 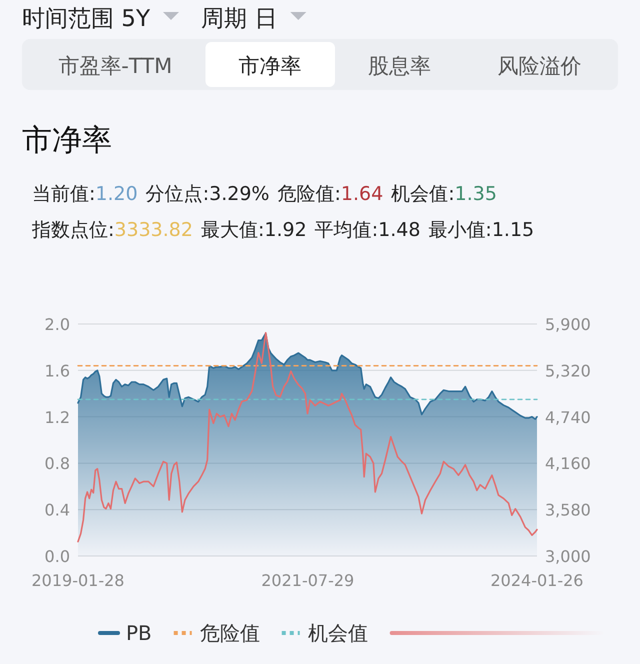 What do you see at coordinates (568, 556) in the screenshot?
I see `y2-tick-label: 3,000` at bounding box center [568, 556].